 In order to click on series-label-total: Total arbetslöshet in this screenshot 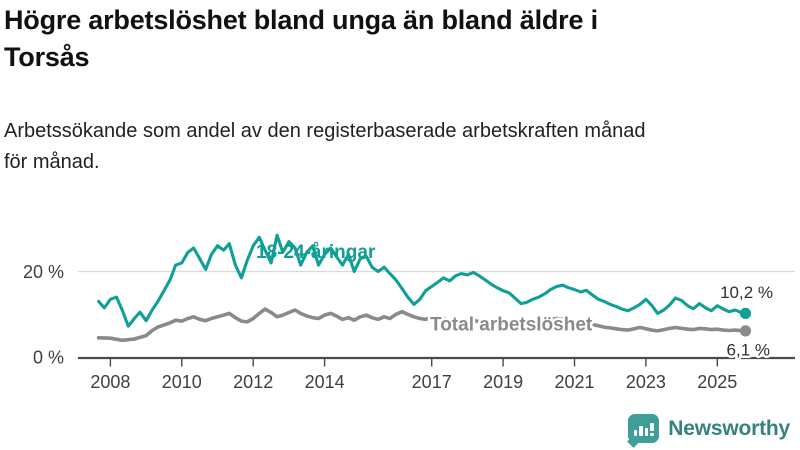, I will do `click(511, 325)`.